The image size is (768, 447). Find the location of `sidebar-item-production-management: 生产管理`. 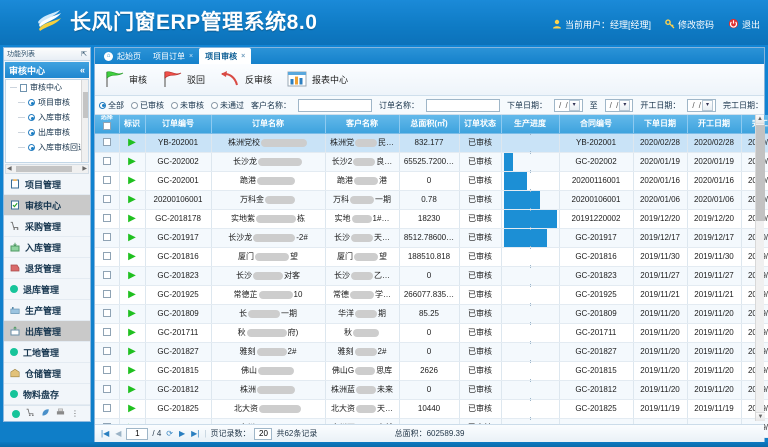

sidebar-item-production-management: 生产管理 is located at coordinates (47, 310).